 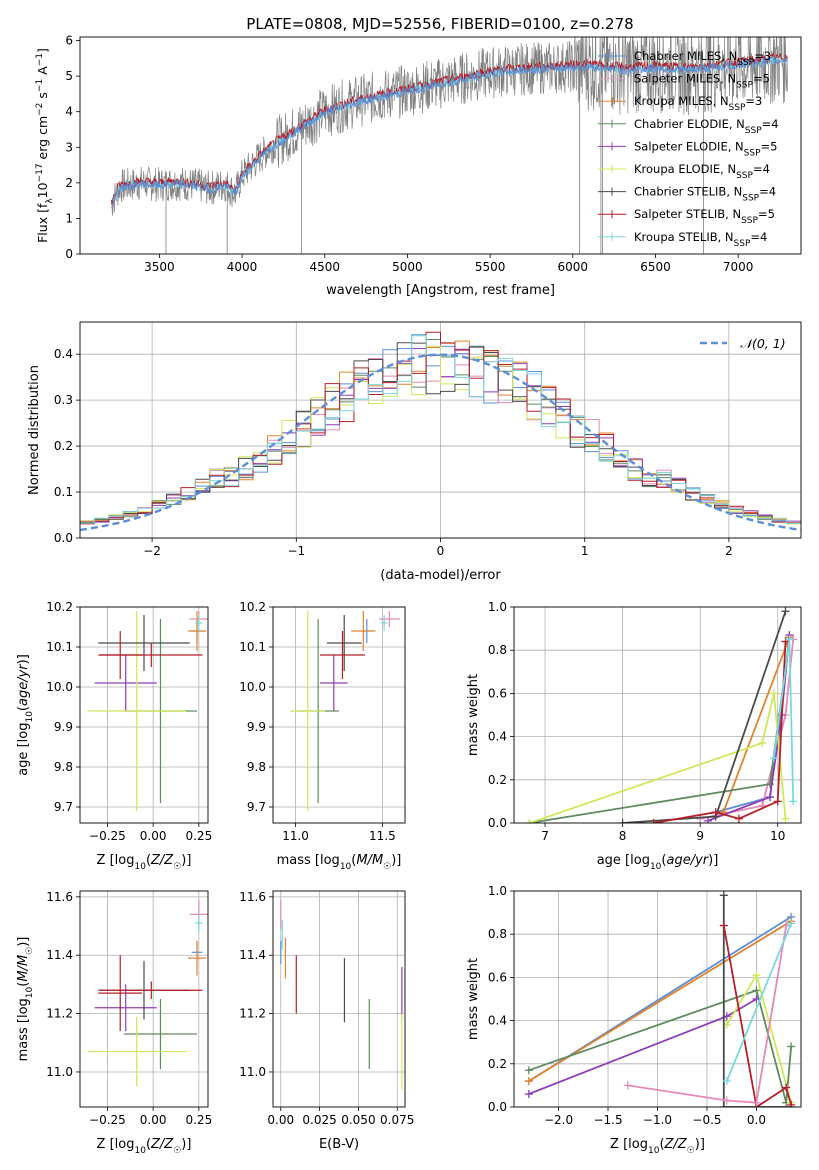 What do you see at coordinates (607, 1120) in the screenshot?
I see `x-tick-label: −1.5` at bounding box center [607, 1120].